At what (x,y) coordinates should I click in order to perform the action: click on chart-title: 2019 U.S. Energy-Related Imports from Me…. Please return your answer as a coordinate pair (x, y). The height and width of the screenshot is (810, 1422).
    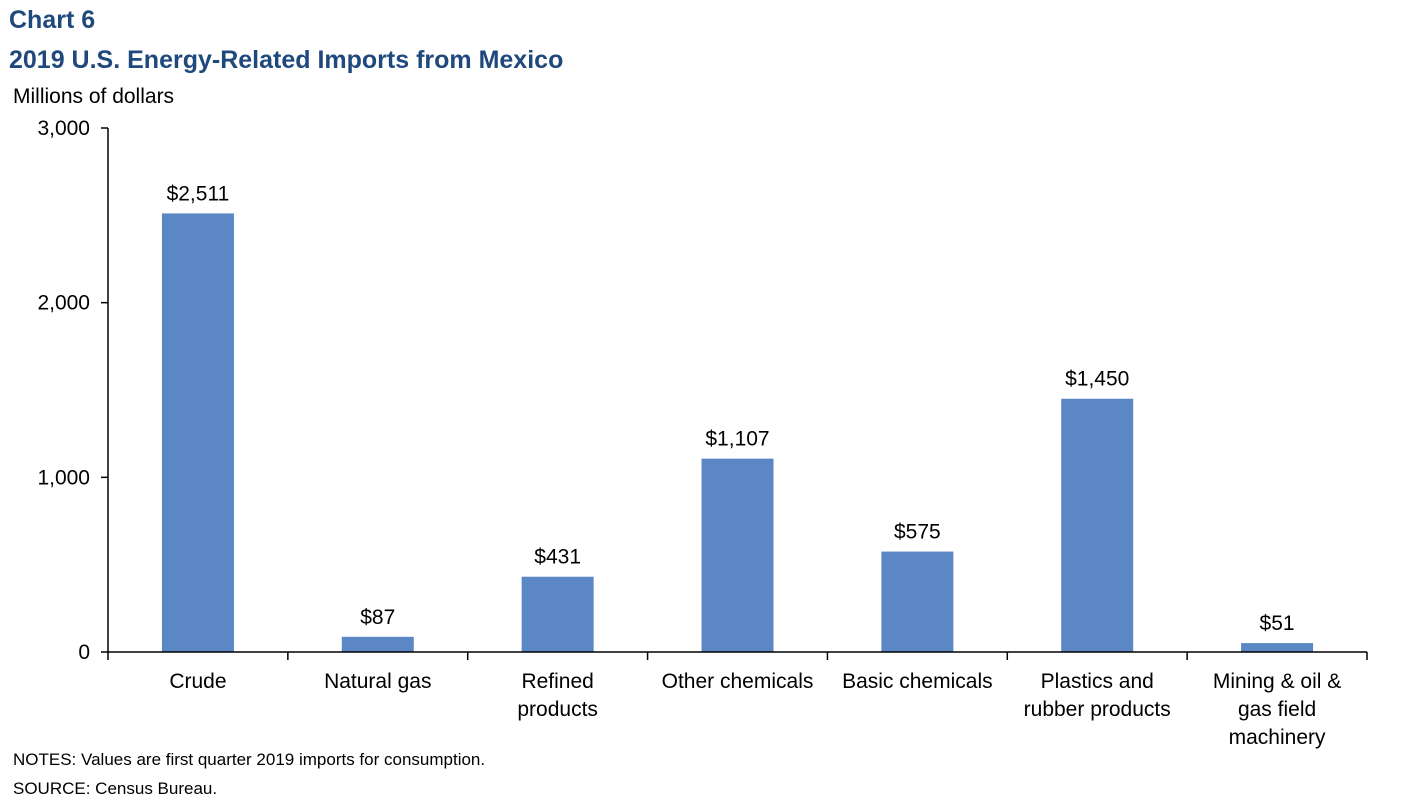
    Looking at the image, I should click on (286, 60).